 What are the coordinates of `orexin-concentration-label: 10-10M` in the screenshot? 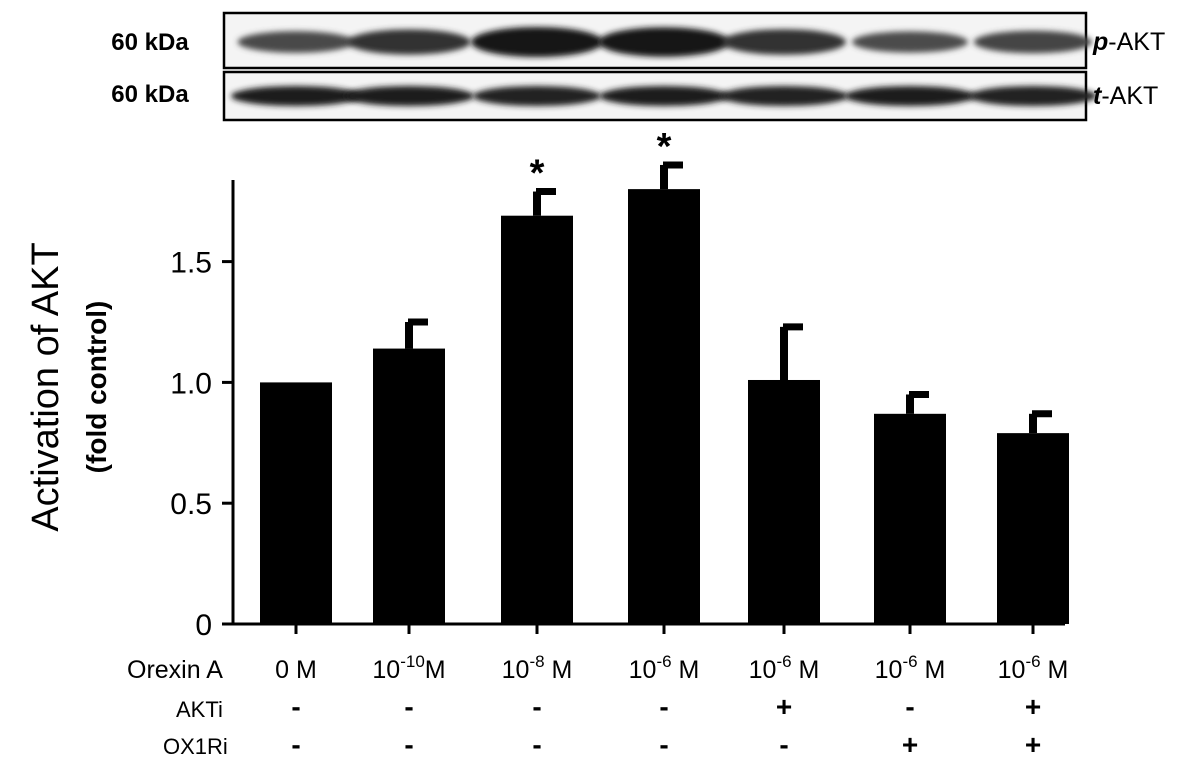 It's located at (408, 668).